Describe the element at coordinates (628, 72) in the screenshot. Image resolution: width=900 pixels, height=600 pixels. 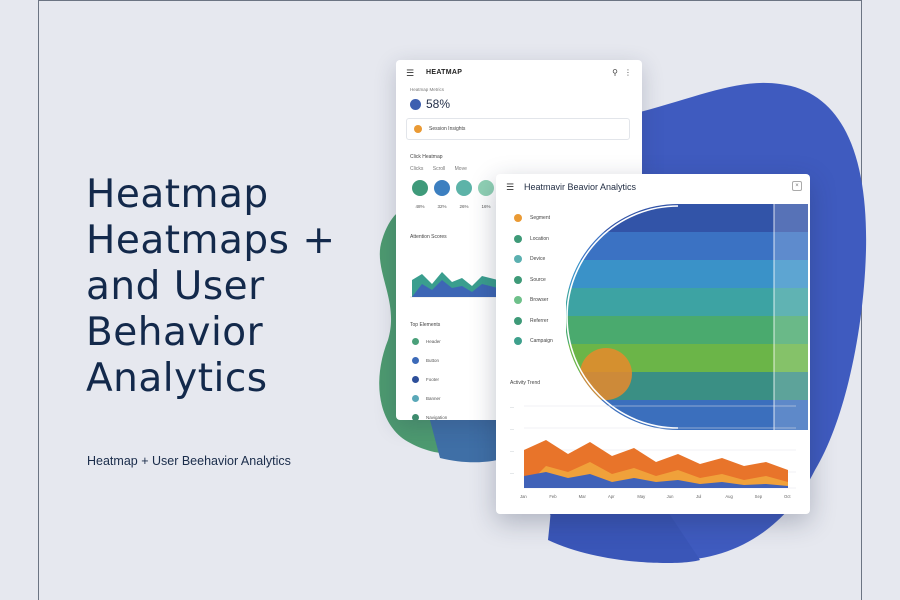
I see `more-vertical-icon: ⋮` at that location.